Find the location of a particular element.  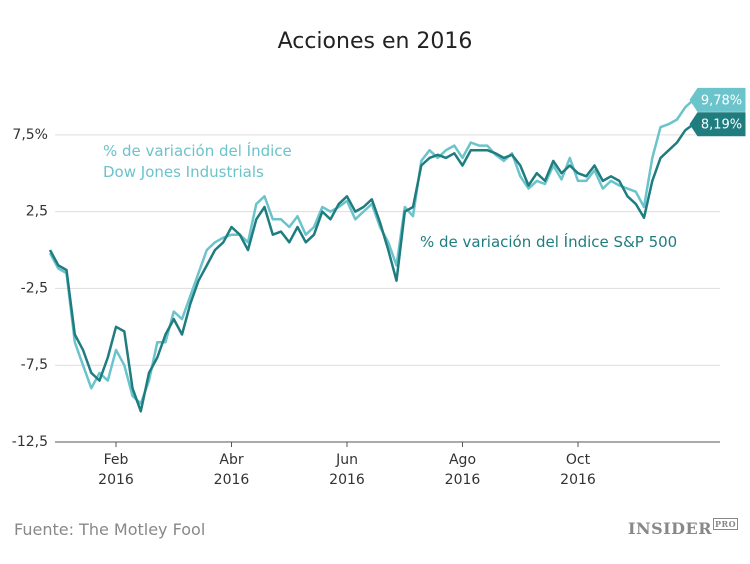

y-tick-label: 2,5 is located at coordinates (37, 212).